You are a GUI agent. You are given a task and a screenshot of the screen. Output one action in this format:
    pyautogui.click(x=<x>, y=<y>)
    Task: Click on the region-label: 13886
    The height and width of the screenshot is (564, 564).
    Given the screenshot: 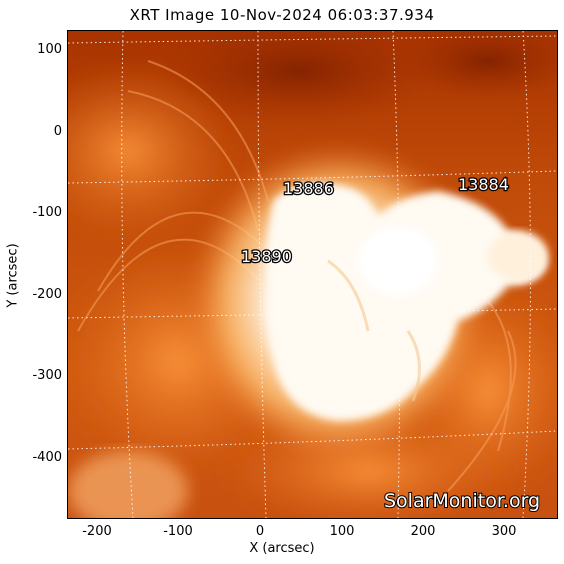 What is the action you would take?
    pyautogui.click(x=308, y=188)
    